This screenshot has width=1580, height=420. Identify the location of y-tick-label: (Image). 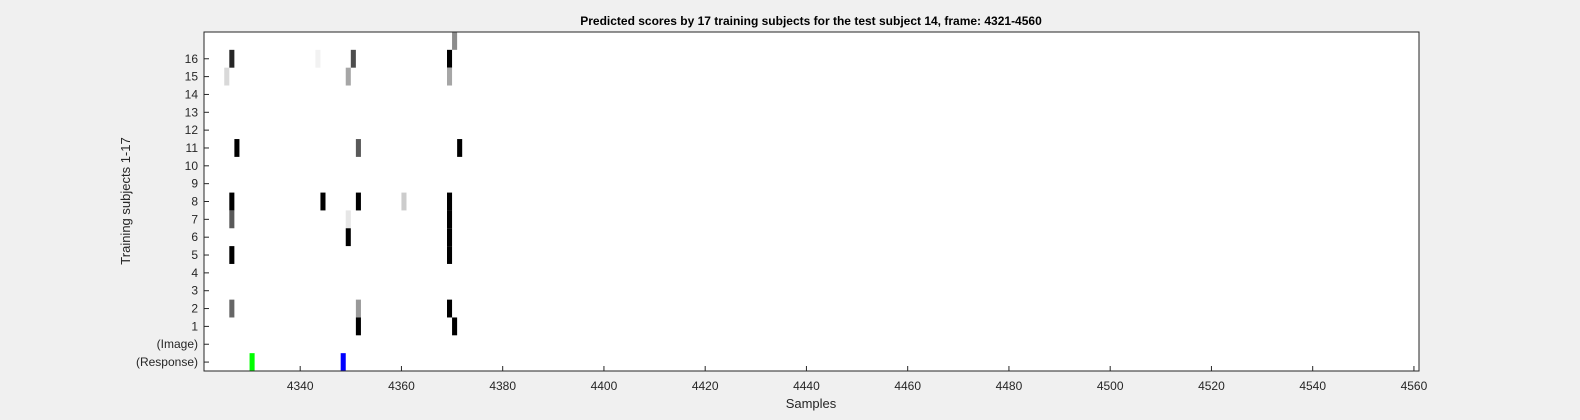
(177, 344).